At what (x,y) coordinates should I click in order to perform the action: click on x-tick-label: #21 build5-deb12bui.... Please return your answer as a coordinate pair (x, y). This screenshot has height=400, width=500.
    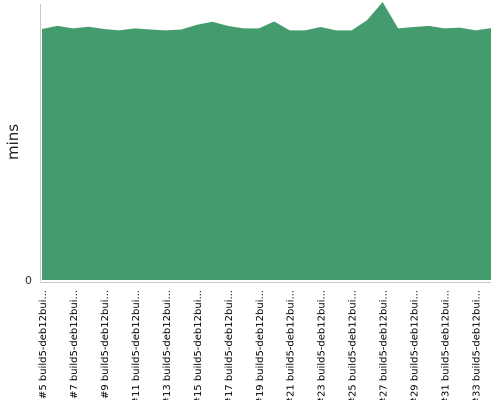
    Looking at the image, I should click on (291, 345).